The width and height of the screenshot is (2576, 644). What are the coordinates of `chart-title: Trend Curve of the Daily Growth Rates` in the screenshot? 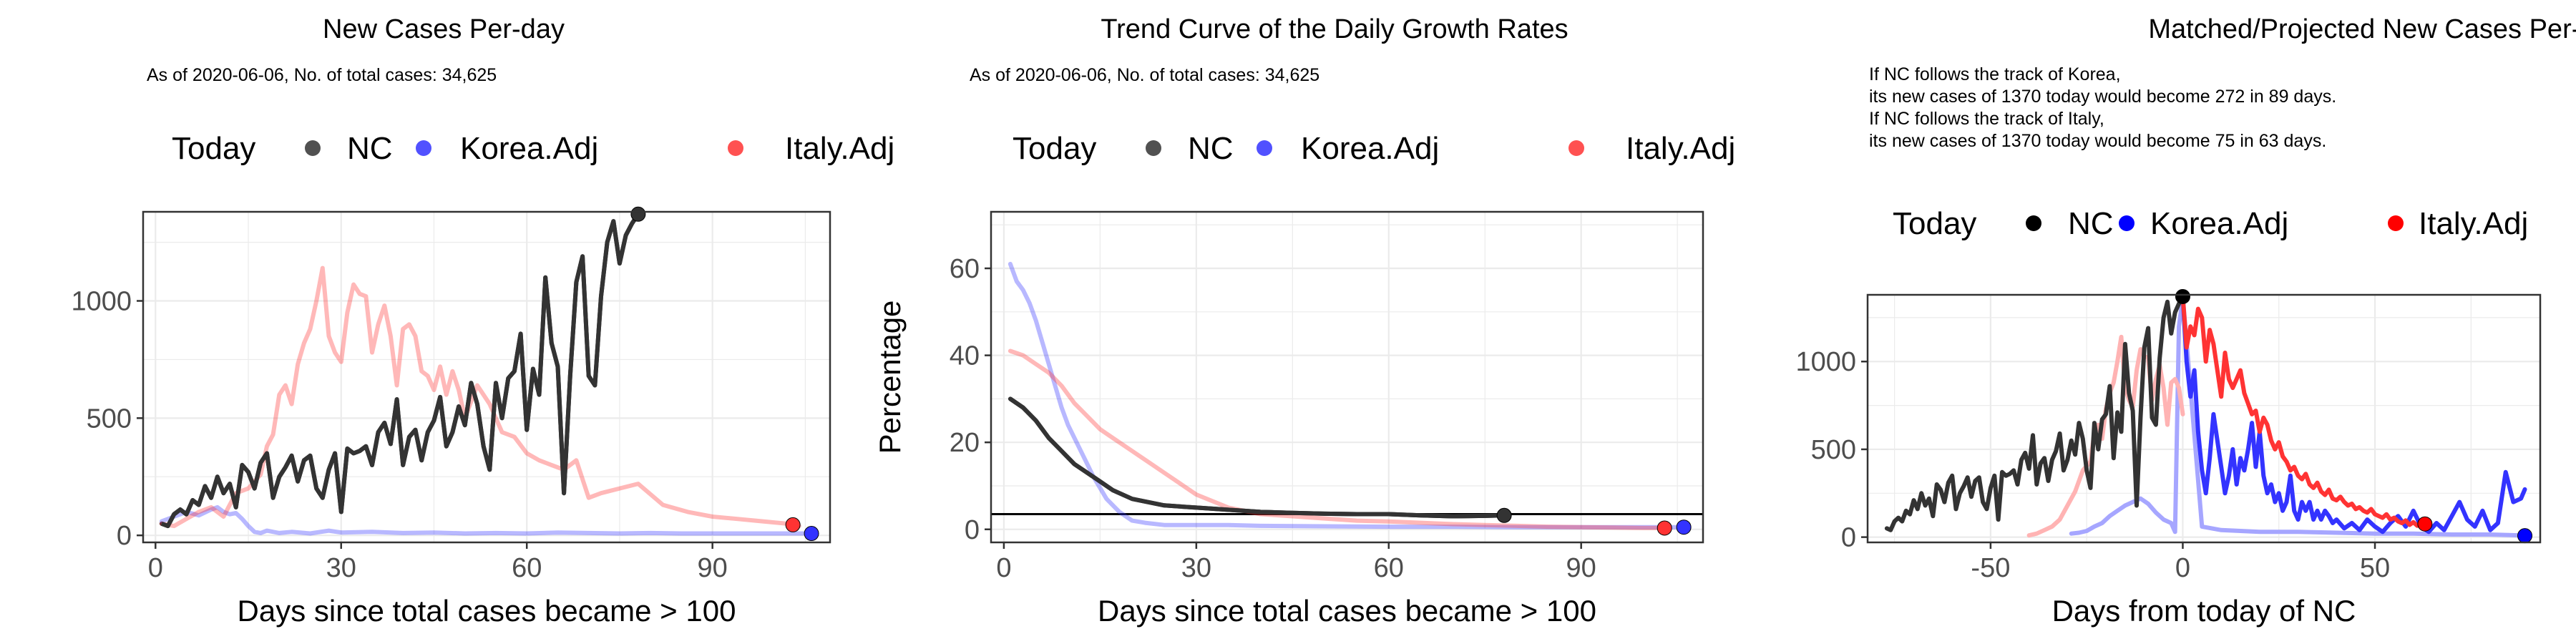 It's located at (1334, 29).